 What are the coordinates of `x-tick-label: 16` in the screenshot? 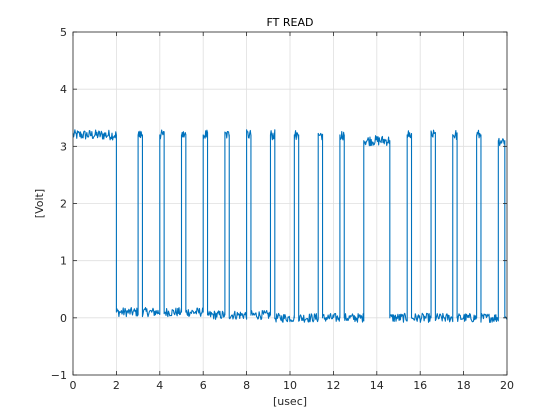 It's located at (420, 385).